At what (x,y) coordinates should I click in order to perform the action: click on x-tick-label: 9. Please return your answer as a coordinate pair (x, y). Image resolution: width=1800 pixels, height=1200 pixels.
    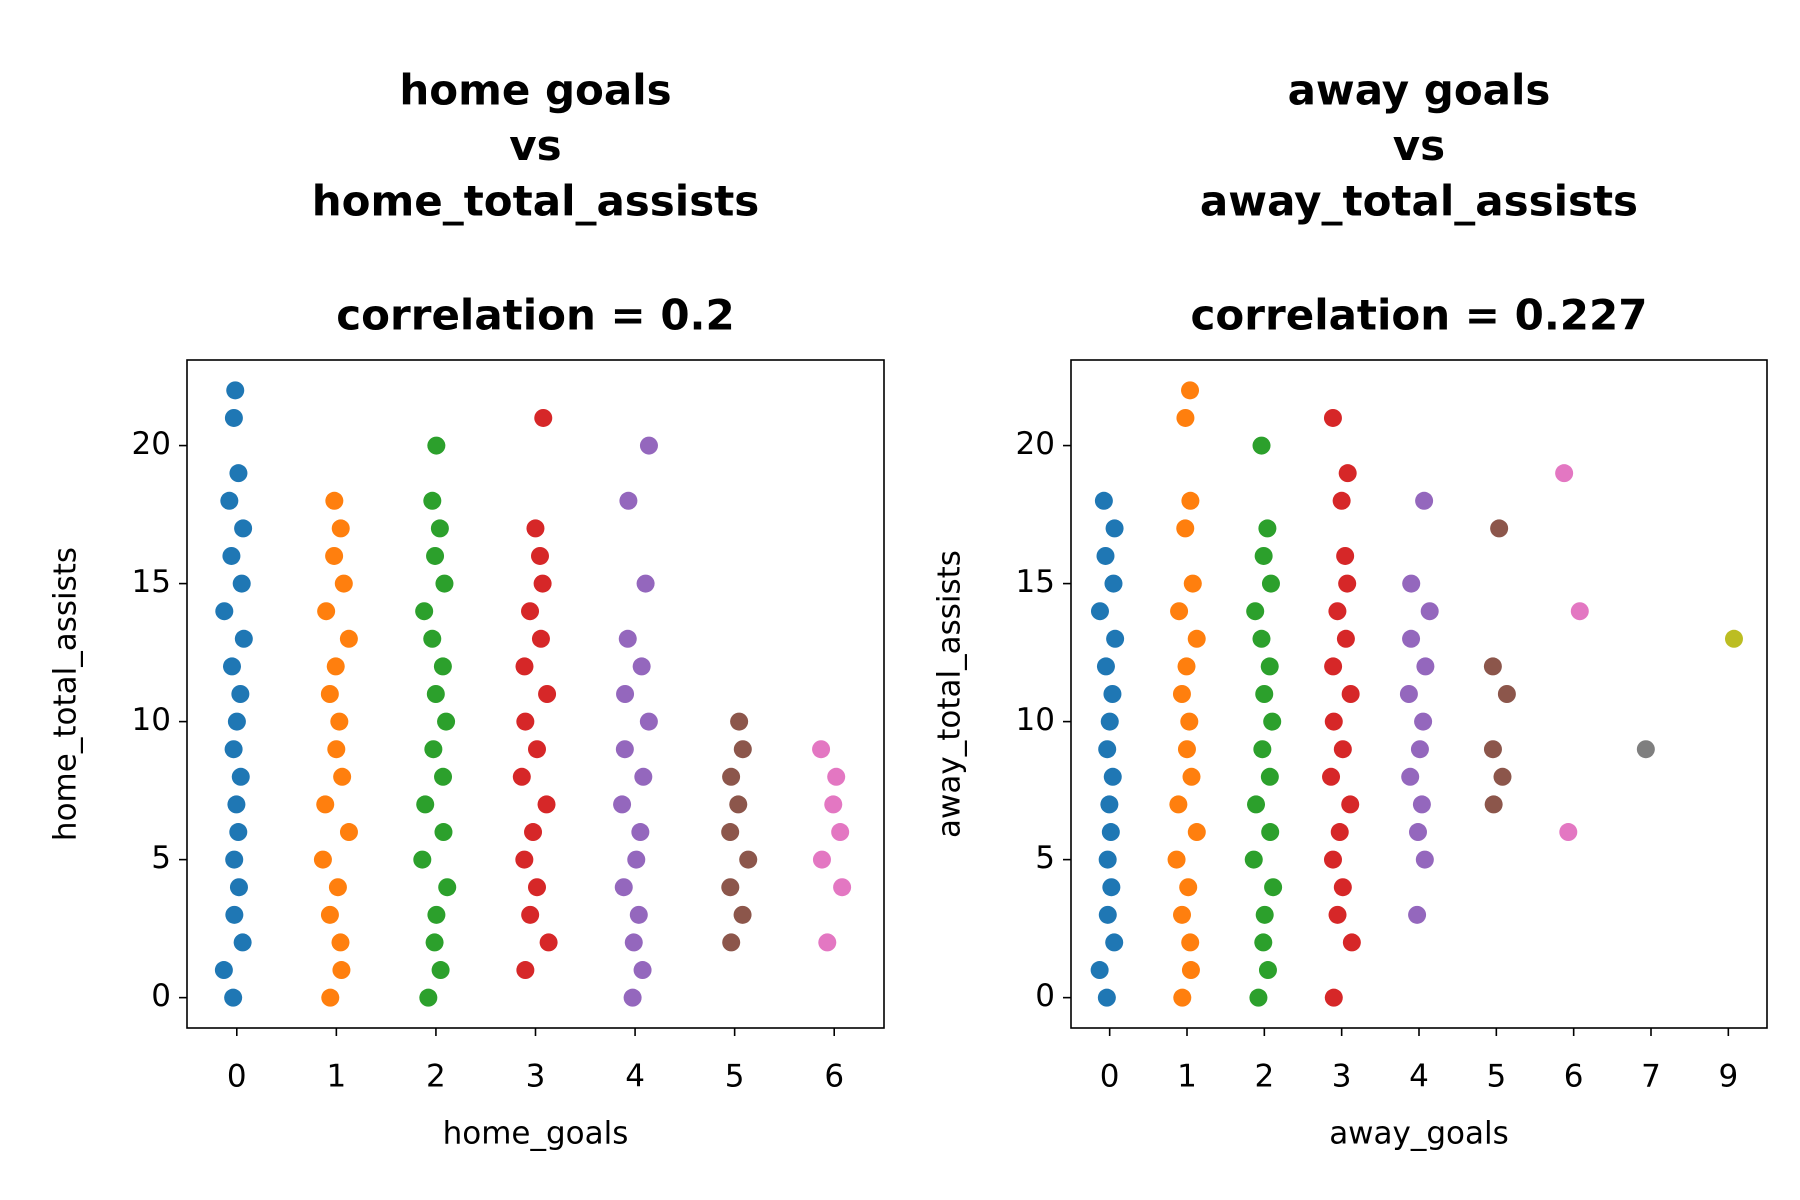
    Looking at the image, I should click on (1728, 1077).